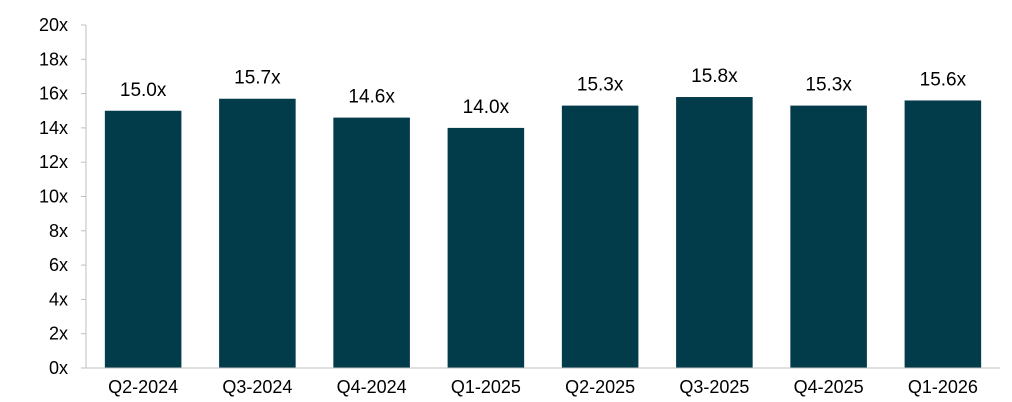 Image resolution: width=1012 pixels, height=402 pixels. What do you see at coordinates (372, 387) in the screenshot?
I see `x-tick-label: Q4-2024` at bounding box center [372, 387].